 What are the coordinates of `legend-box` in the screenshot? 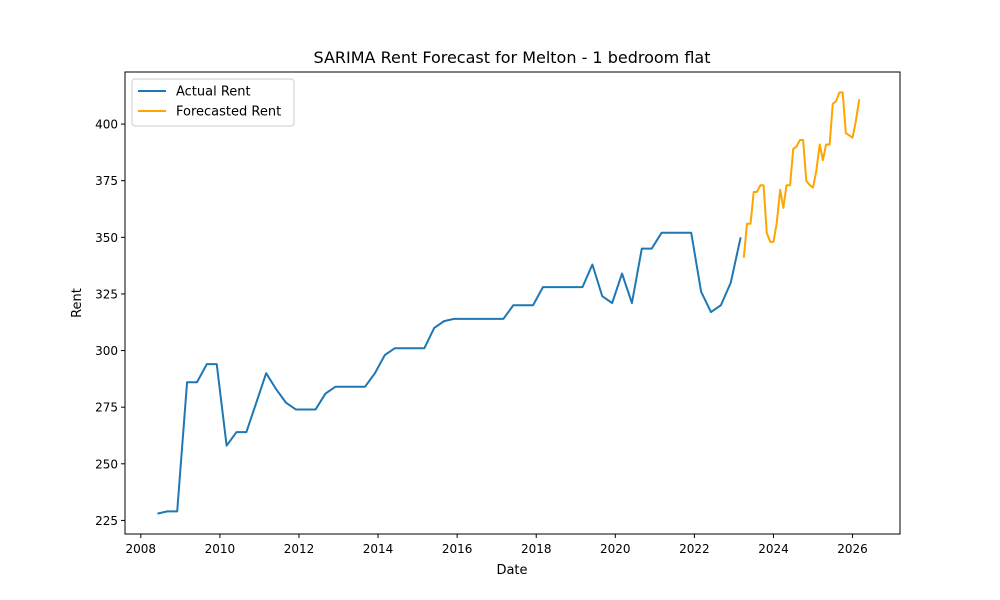 It's located at (213, 102).